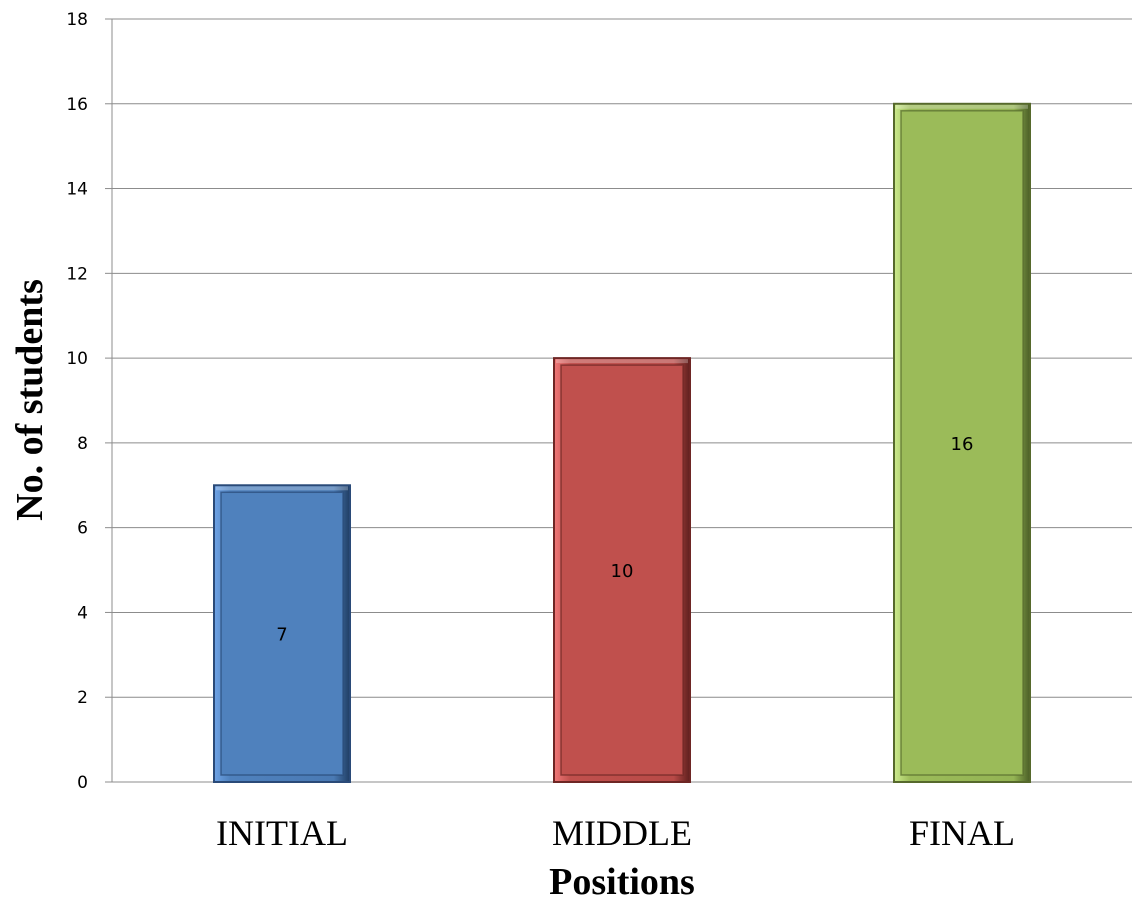 The height and width of the screenshot is (912, 1132). I want to click on x-category-labels: INITIAL MIDDLE FINAL, so click(615, 833).